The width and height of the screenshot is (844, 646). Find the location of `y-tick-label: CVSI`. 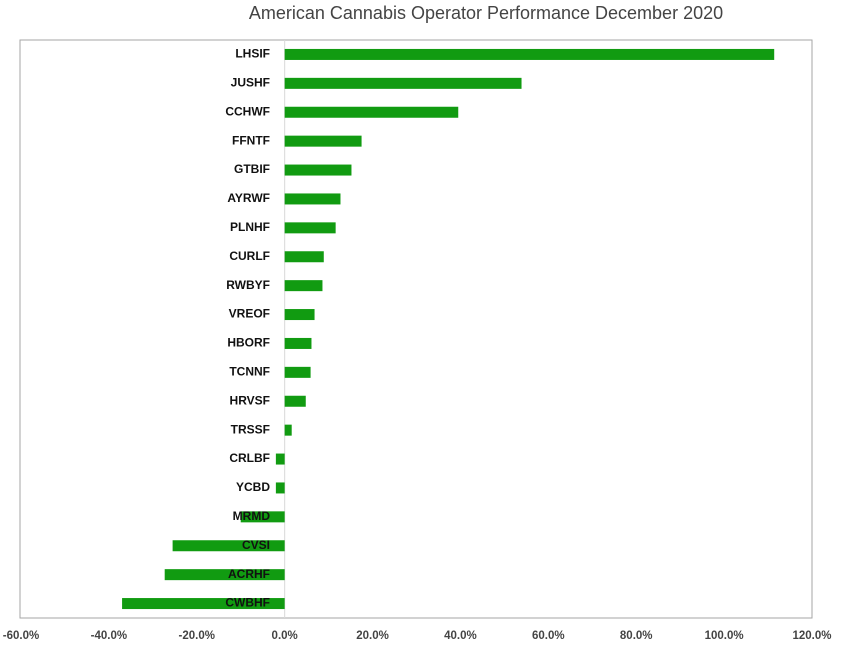

y-tick-label: CVSI is located at coordinates (256, 545).